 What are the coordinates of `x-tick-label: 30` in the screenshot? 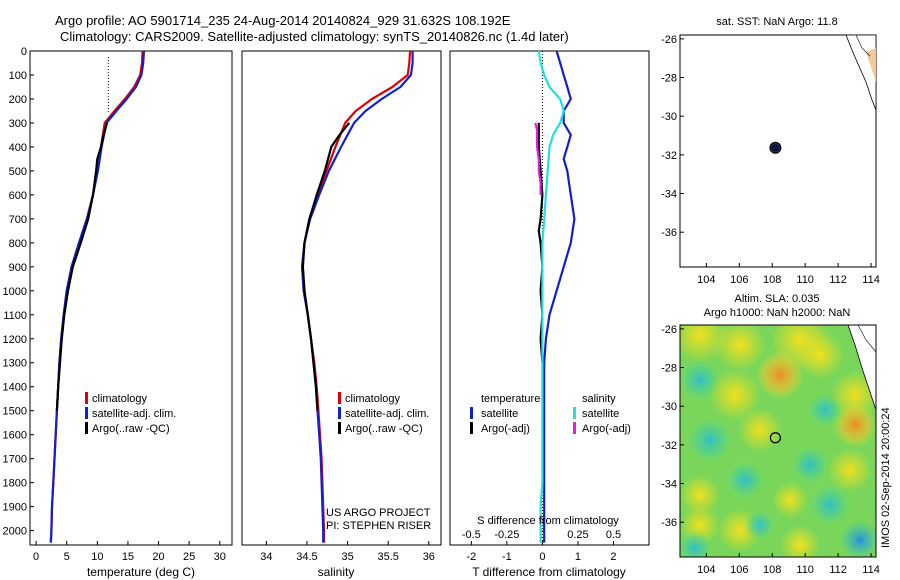 It's located at (220, 557).